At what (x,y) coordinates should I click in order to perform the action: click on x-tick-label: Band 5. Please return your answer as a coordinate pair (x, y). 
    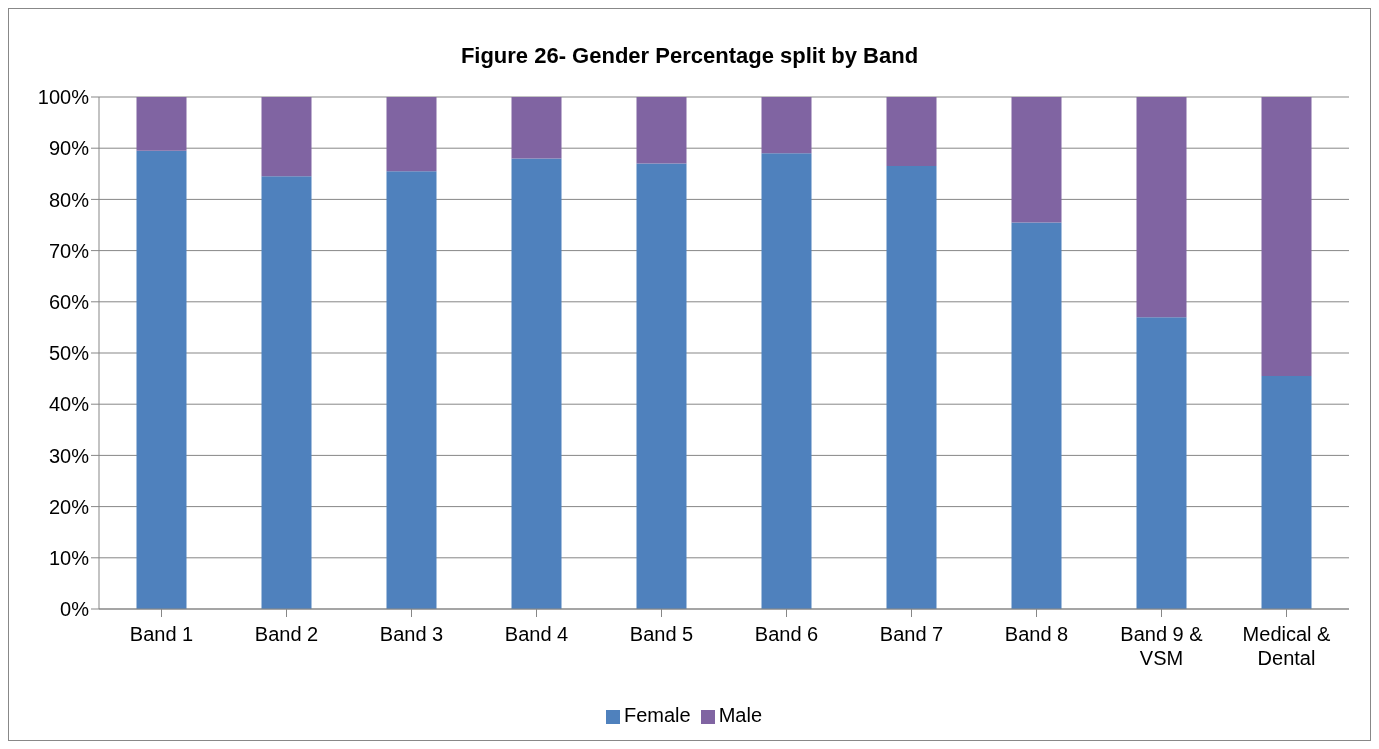
    Looking at the image, I should click on (661, 634).